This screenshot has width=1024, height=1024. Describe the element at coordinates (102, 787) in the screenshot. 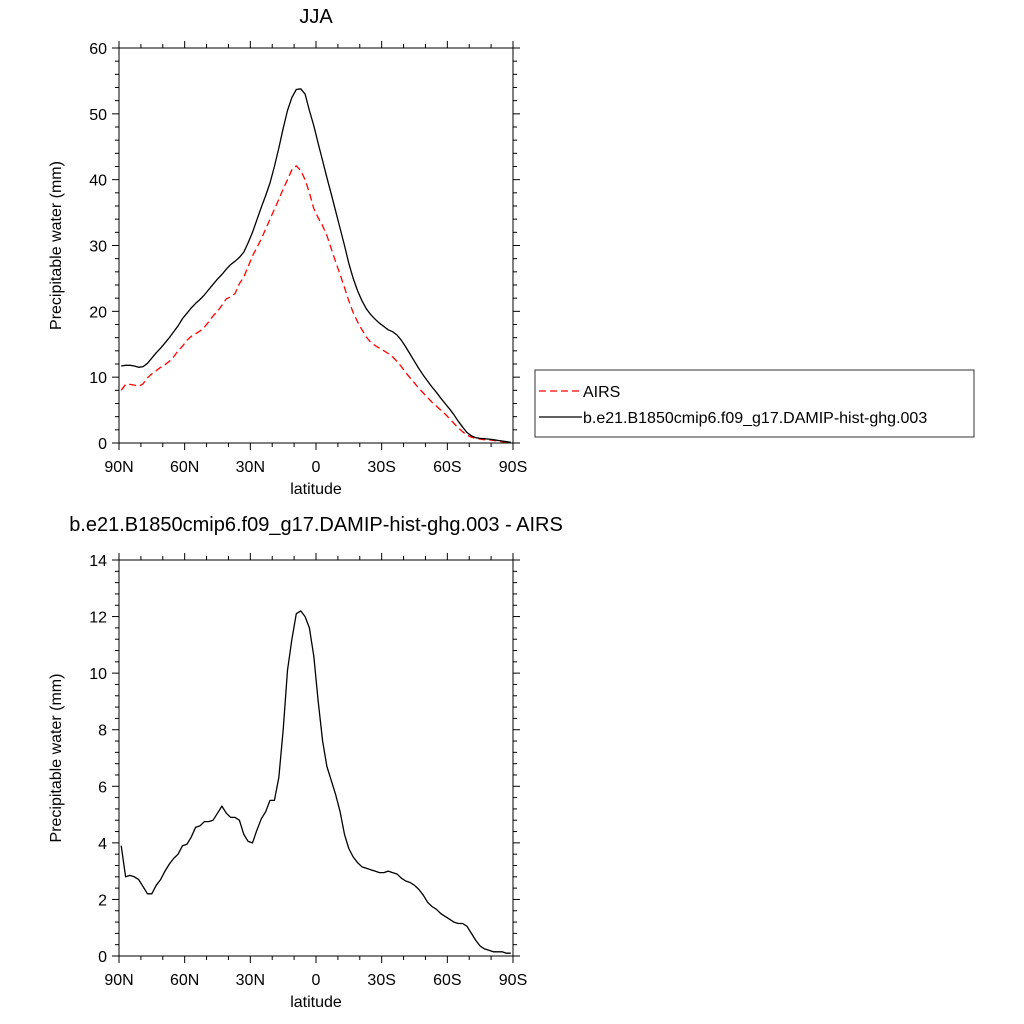

I see `y-tick-label: 6` at that location.